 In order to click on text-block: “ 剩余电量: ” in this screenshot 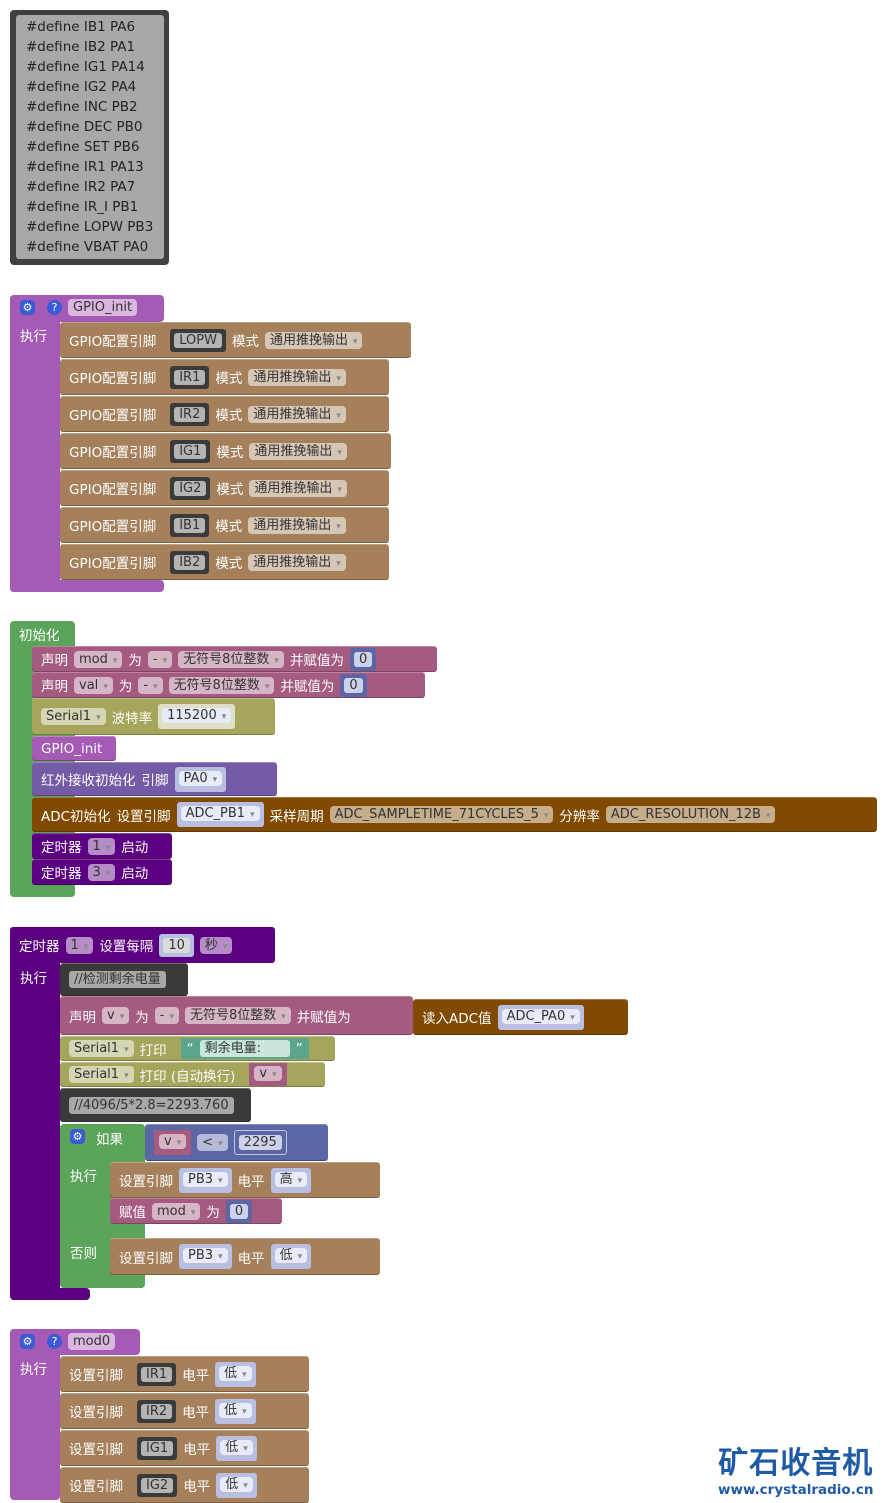, I will do `click(244, 1048)`.